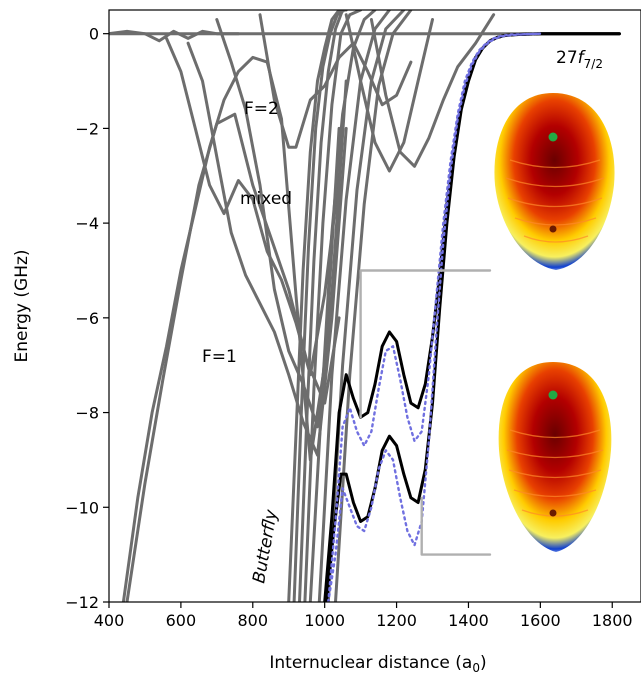  I want to click on y-tick-label: −12, so click(82, 602).